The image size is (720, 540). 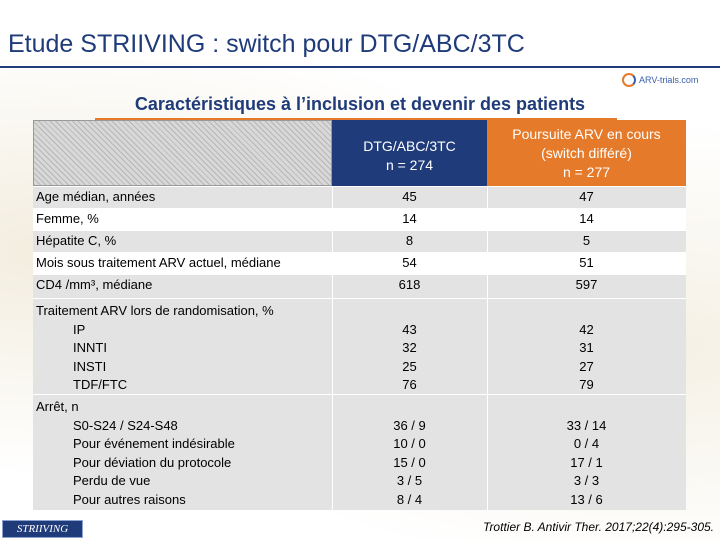 I want to click on header-arv-name: Poursuite ARV en cours, so click(x=586, y=133).